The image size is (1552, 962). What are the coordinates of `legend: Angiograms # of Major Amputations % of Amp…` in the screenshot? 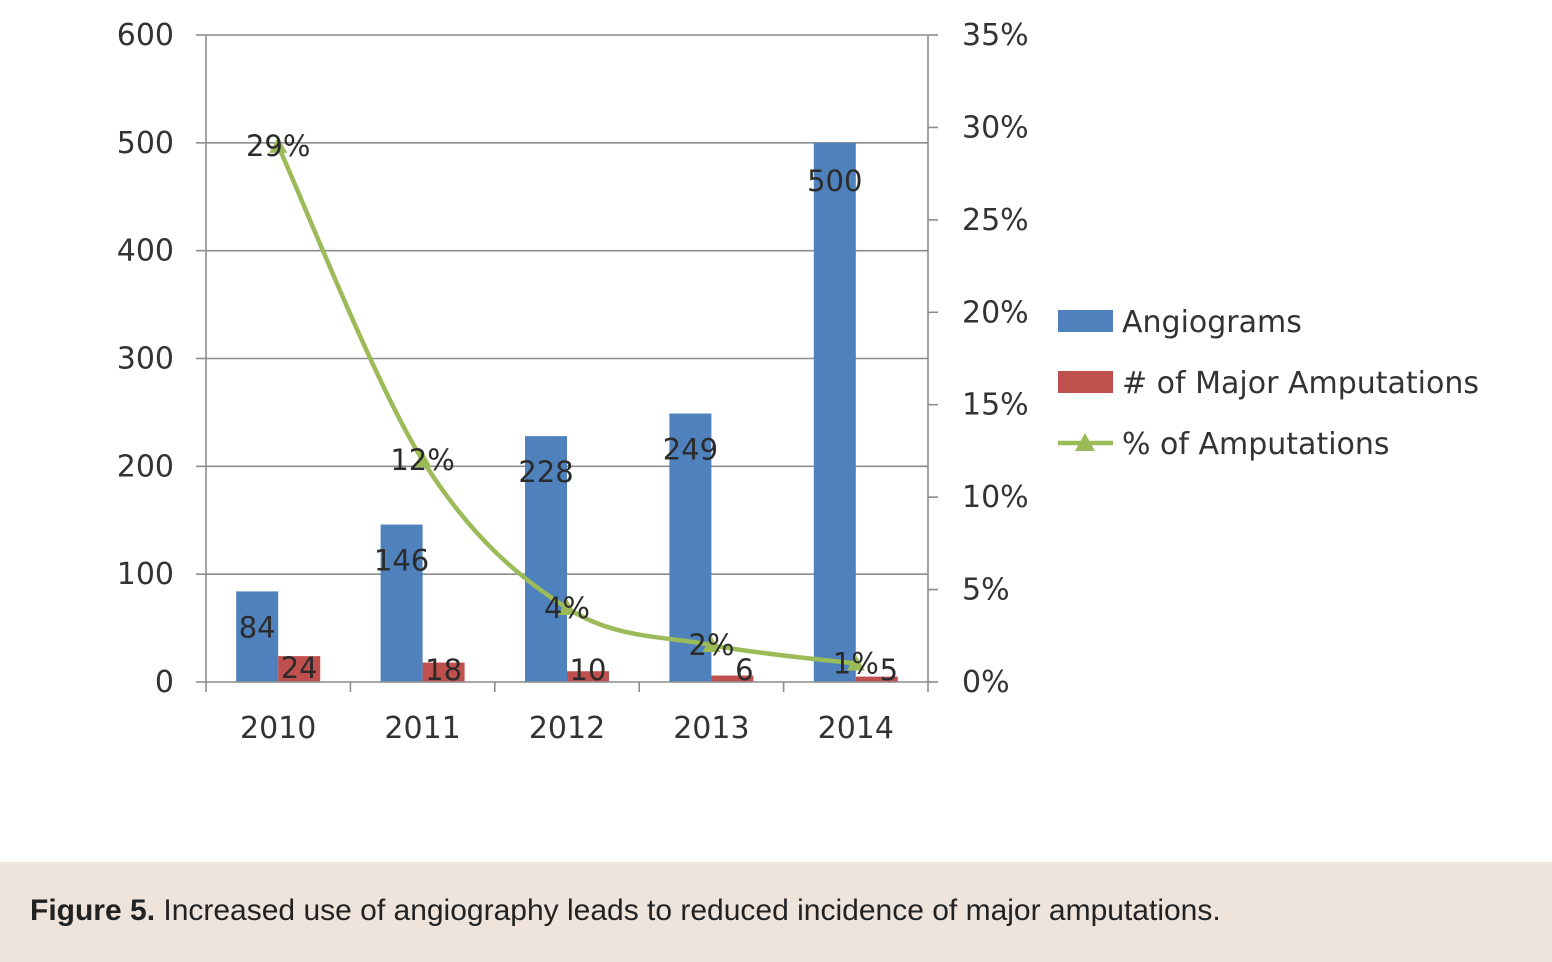 It's located at (1268, 383).